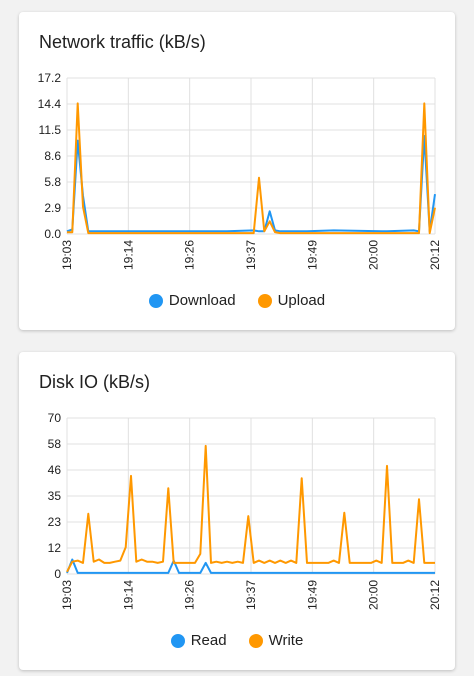 Image resolution: width=474 pixels, height=676 pixels. Describe the element at coordinates (52, 182) in the screenshot. I see `y-tick-label: 5.8` at that location.